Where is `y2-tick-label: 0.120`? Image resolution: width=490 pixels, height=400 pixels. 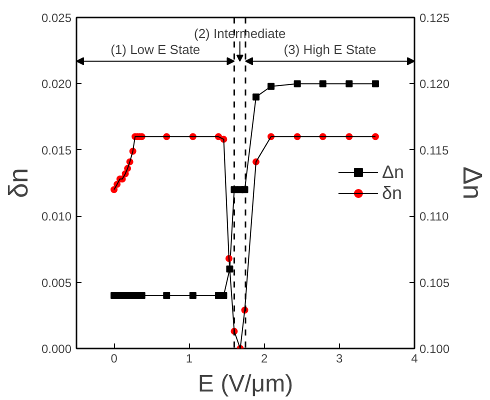 y2-tick-label: 0.120 is located at coordinates (435, 84).